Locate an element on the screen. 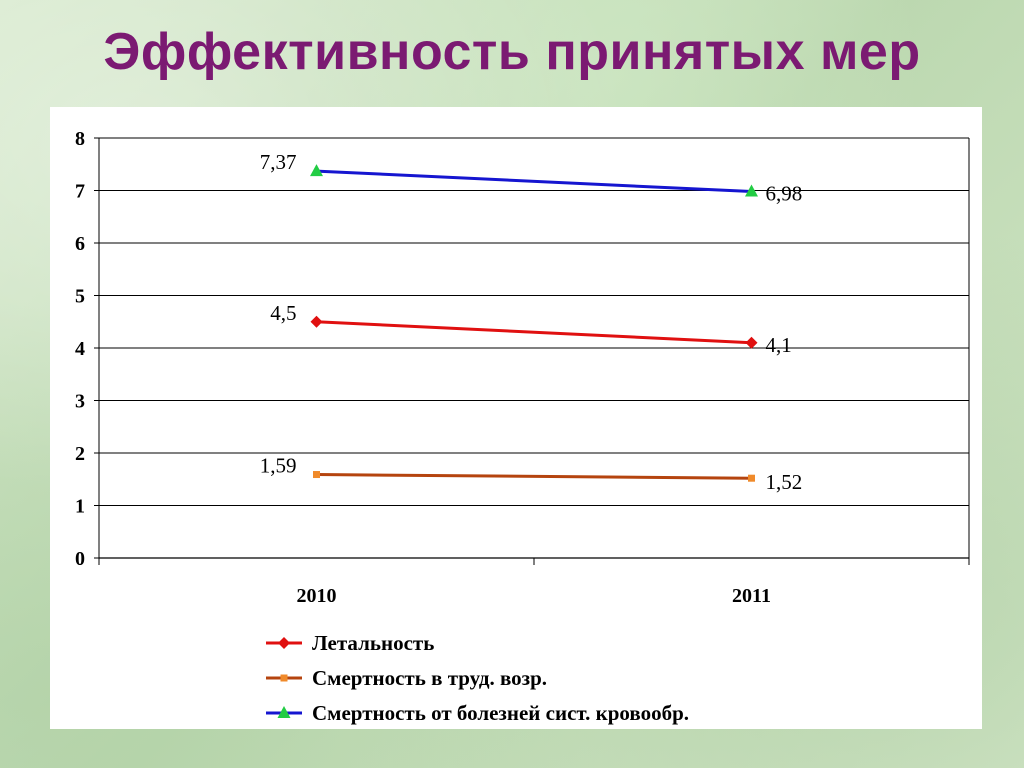 The height and width of the screenshot is (768, 1024). y-tick-label: 2 is located at coordinates (80, 454).